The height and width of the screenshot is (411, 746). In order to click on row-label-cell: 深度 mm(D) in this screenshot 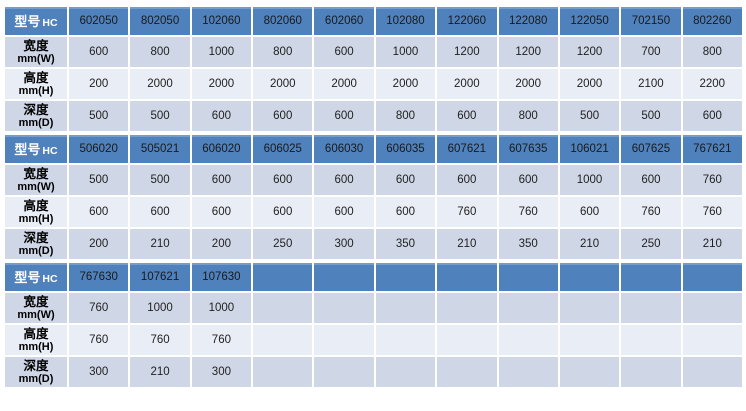, I will do `click(36, 244)`.